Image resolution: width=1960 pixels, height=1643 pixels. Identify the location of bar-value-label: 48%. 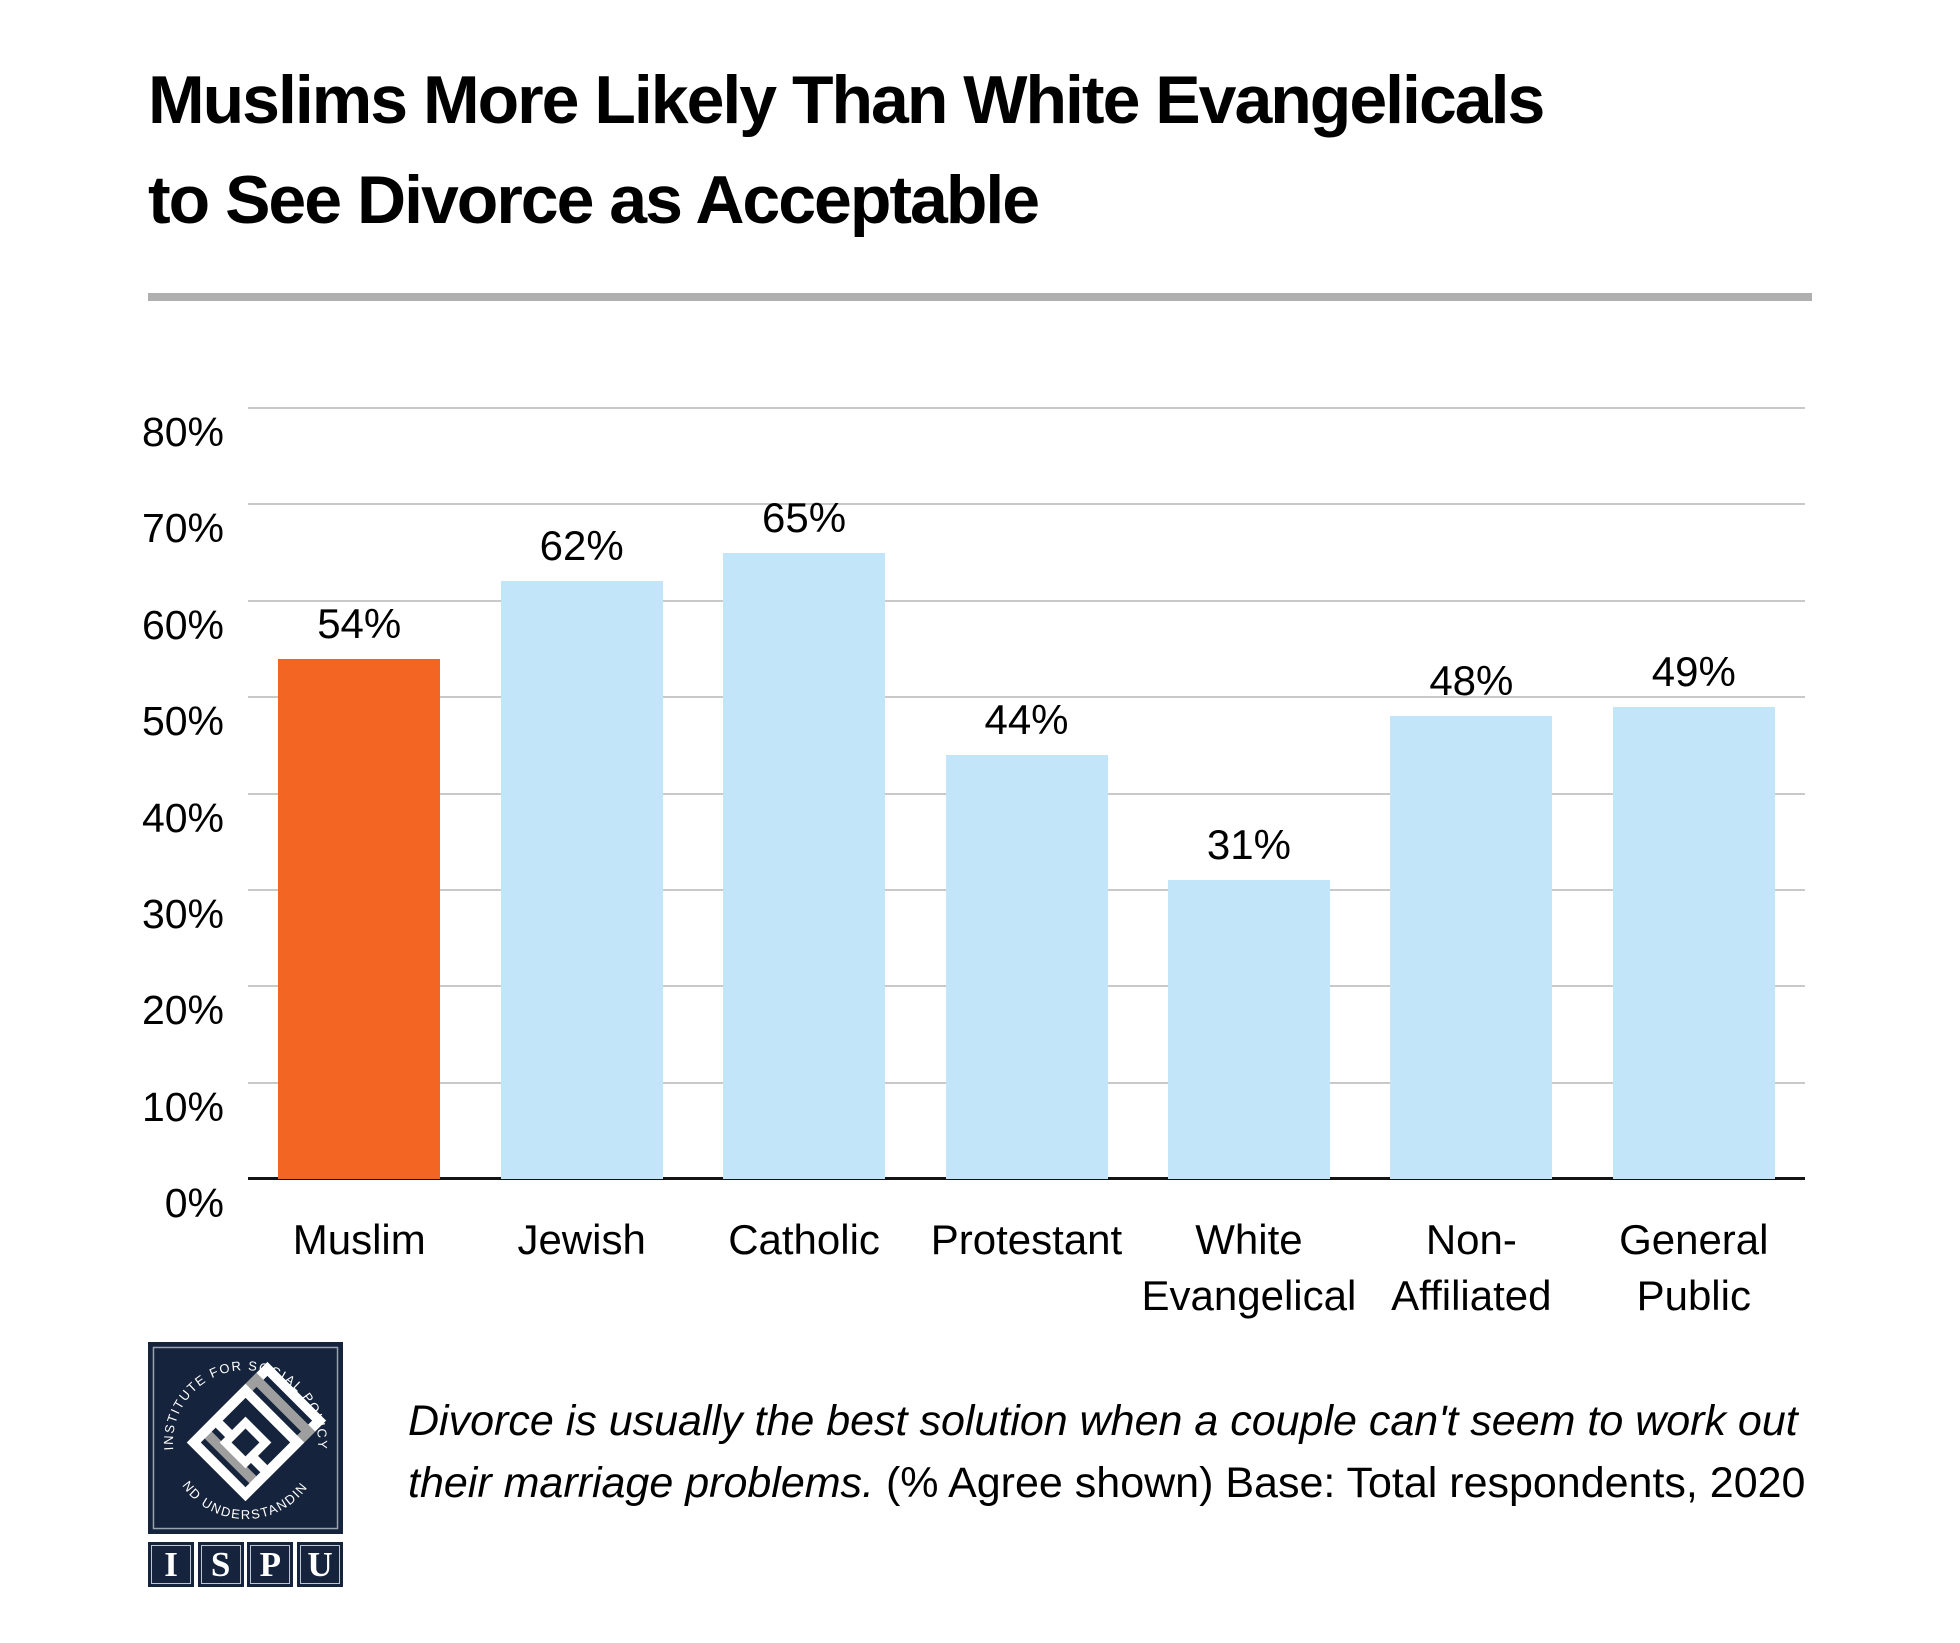
(1471, 681).